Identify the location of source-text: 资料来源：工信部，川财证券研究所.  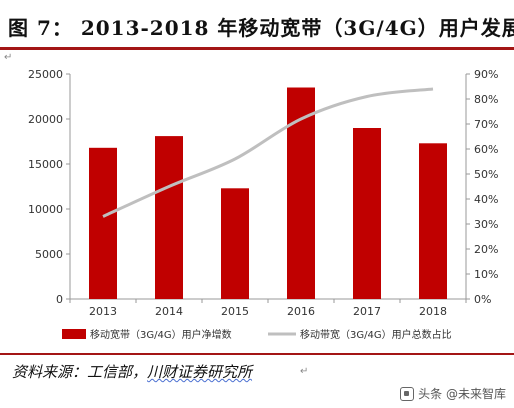
(132, 371).